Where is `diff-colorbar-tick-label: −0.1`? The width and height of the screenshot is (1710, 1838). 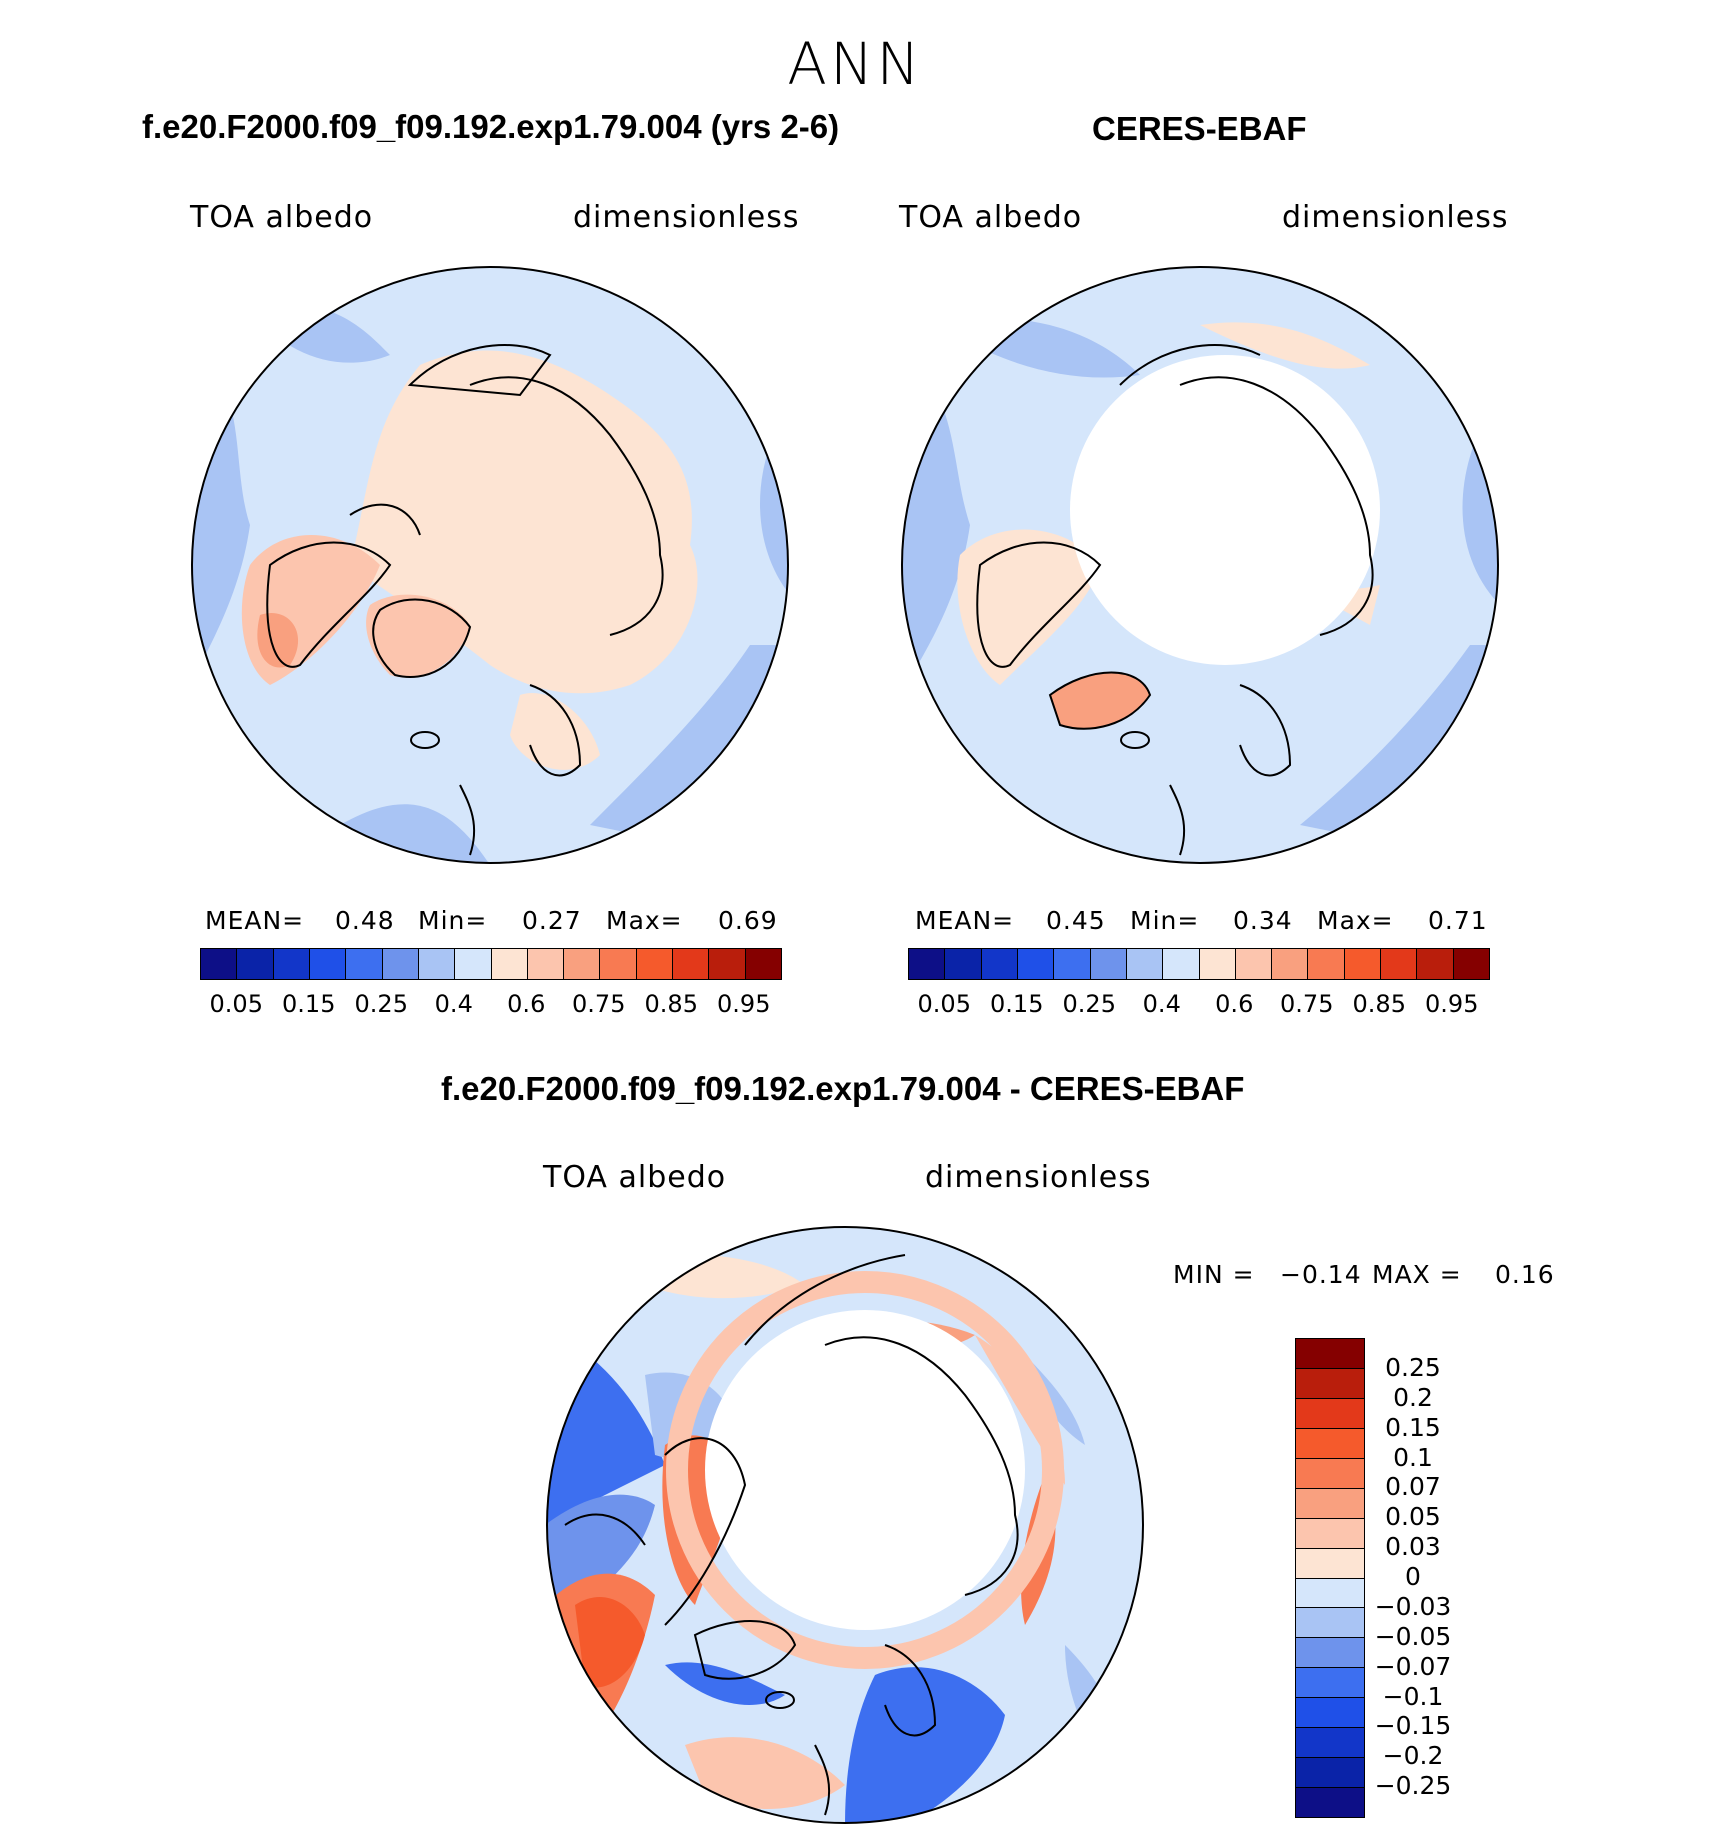
diff-colorbar-tick-label: −0.1 is located at coordinates (1413, 1696).